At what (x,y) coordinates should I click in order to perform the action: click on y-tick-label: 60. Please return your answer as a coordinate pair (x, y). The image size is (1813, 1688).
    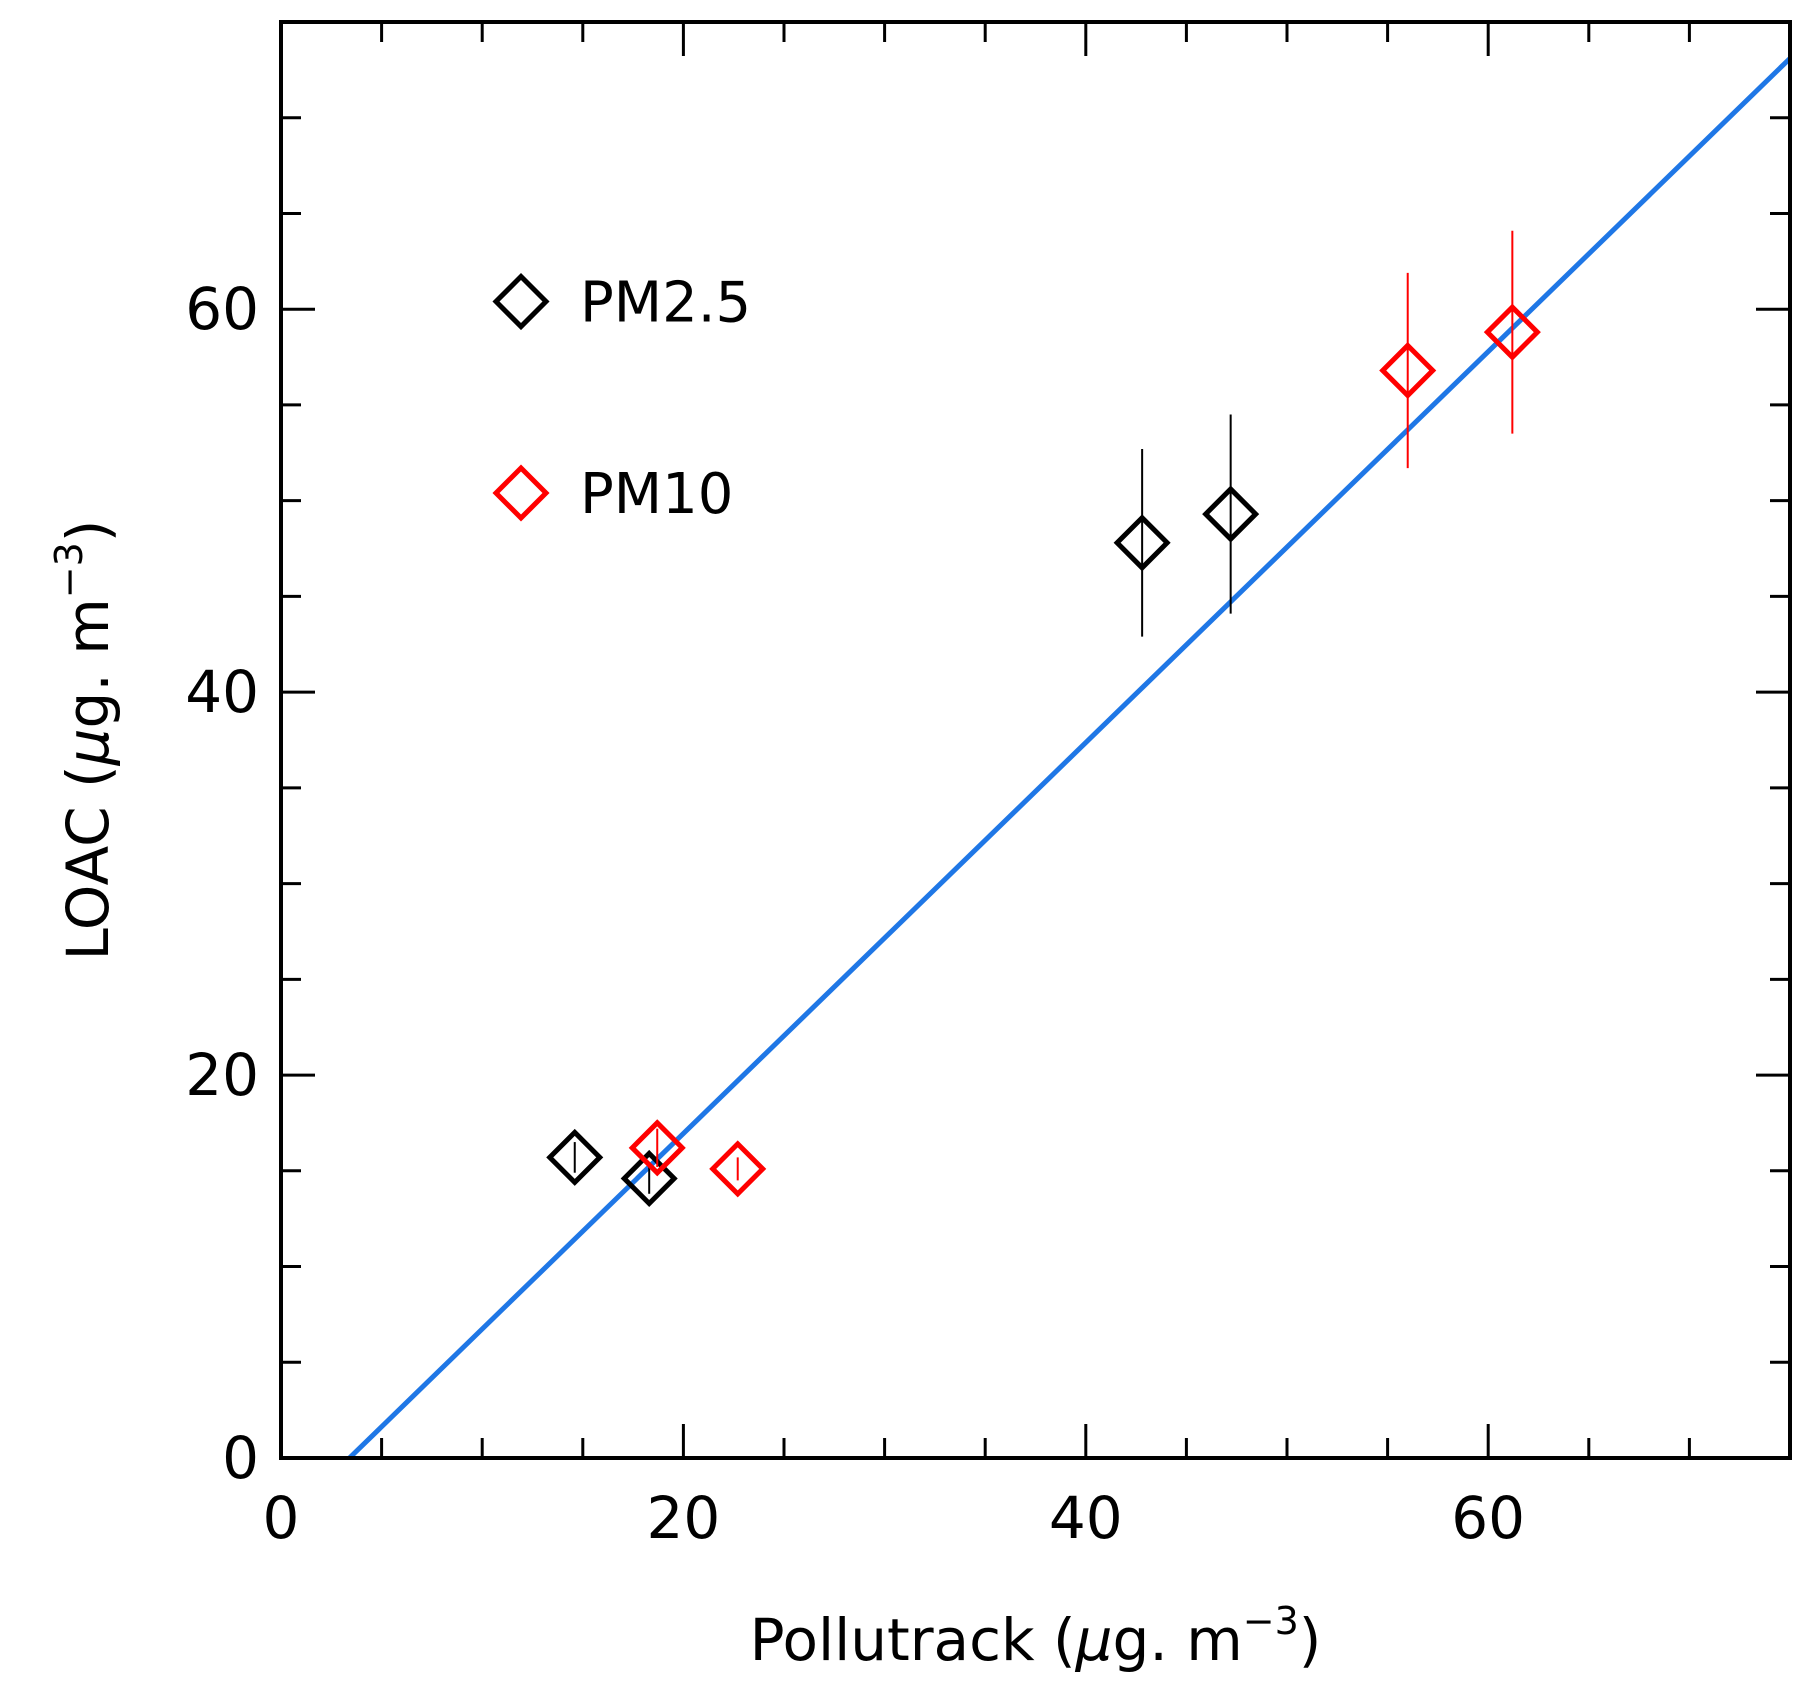
    Looking at the image, I should click on (222, 309).